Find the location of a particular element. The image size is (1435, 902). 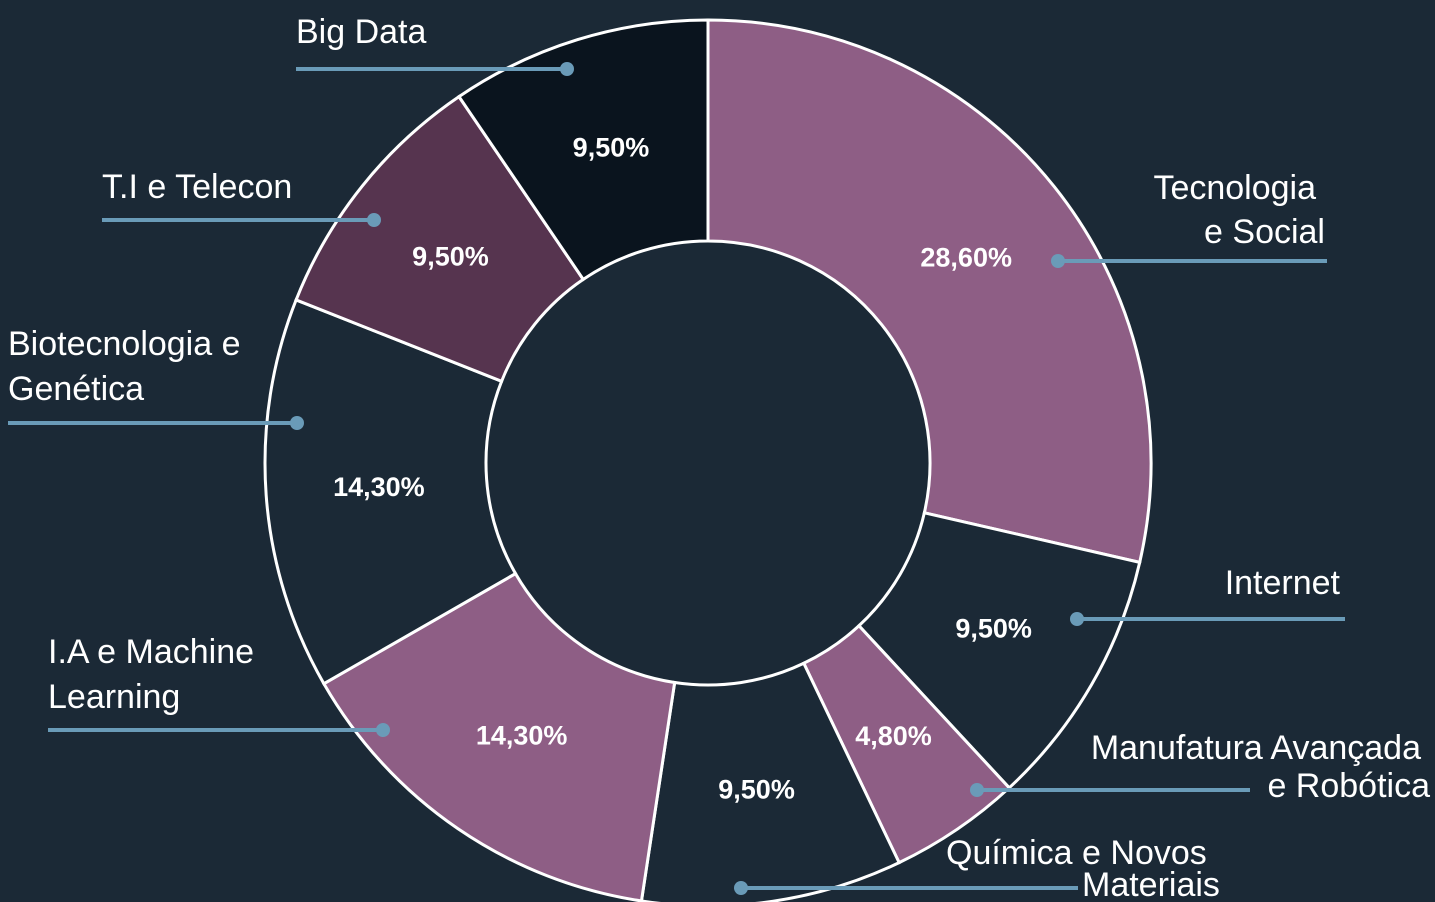

category-label-line: T.I e Telecon is located at coordinates (197, 187).